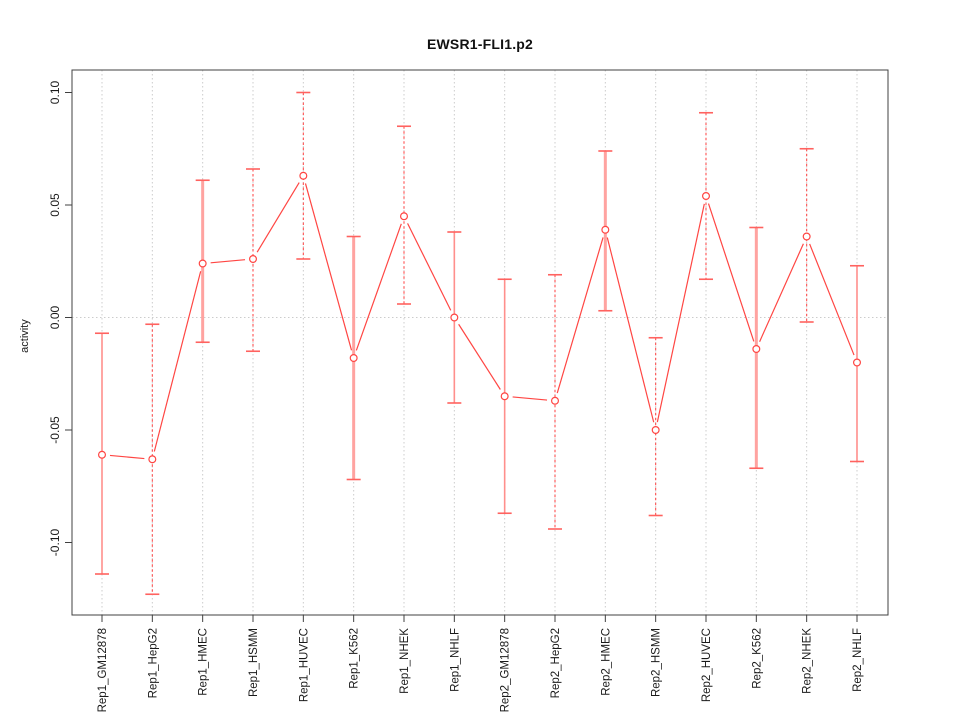  I want to click on x-tick-label: Rep2_NHEK, so click(808, 661).